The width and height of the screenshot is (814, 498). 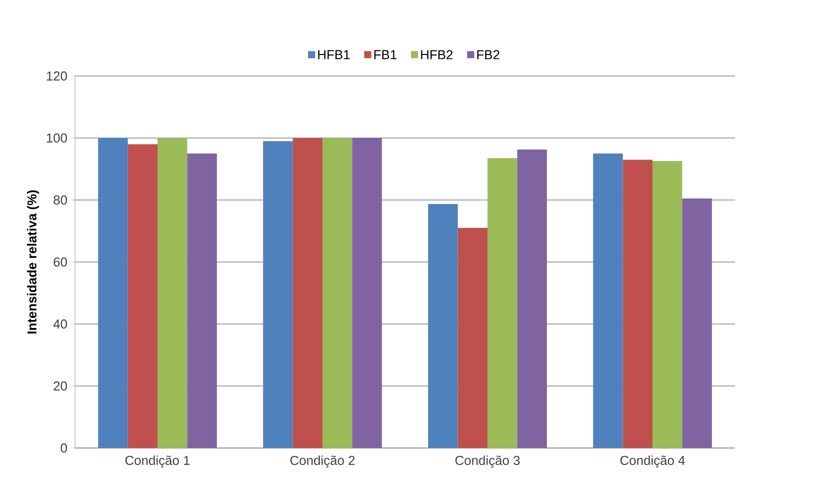 What do you see at coordinates (437, 55) in the screenshot?
I see `legend-label: HFB2` at bounding box center [437, 55].